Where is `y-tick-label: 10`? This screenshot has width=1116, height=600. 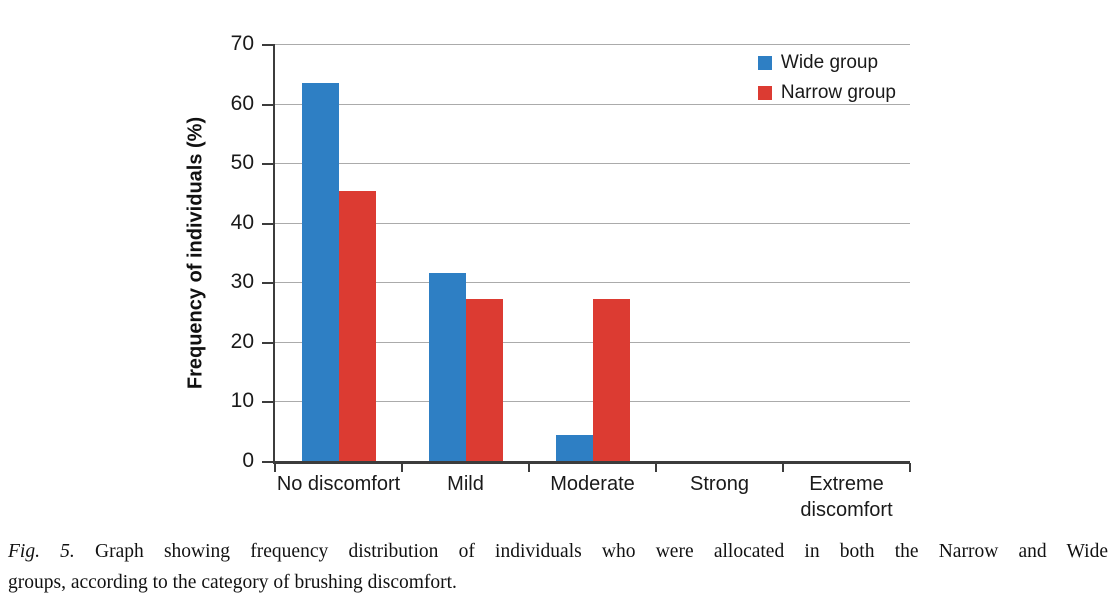
y-tick-label: 10 is located at coordinates (242, 401).